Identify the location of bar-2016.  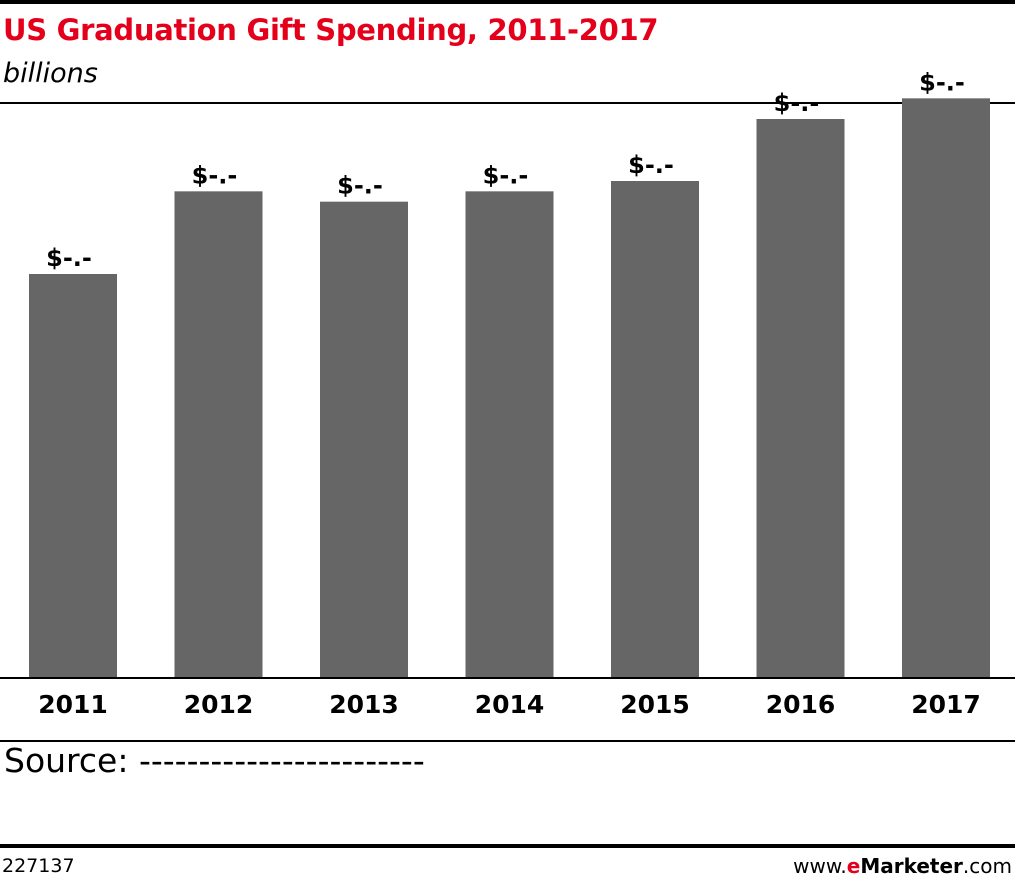
(800, 398).